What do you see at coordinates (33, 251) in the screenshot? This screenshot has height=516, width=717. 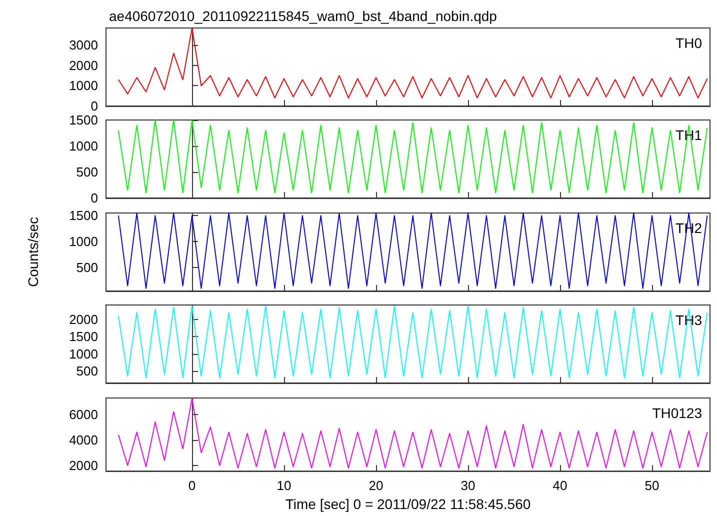 I see `y-axis-title: Counts/sec` at bounding box center [33, 251].